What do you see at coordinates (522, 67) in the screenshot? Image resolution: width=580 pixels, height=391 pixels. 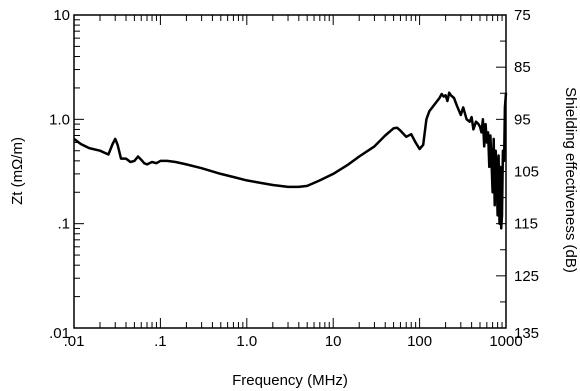 I see `y-right-tick-label: 85` at bounding box center [522, 67].